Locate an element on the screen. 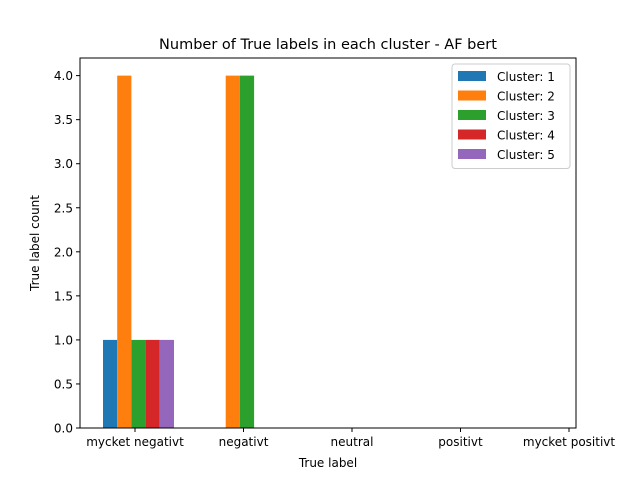 The width and height of the screenshot is (640, 484). x-axis-label: True label is located at coordinates (327, 463).